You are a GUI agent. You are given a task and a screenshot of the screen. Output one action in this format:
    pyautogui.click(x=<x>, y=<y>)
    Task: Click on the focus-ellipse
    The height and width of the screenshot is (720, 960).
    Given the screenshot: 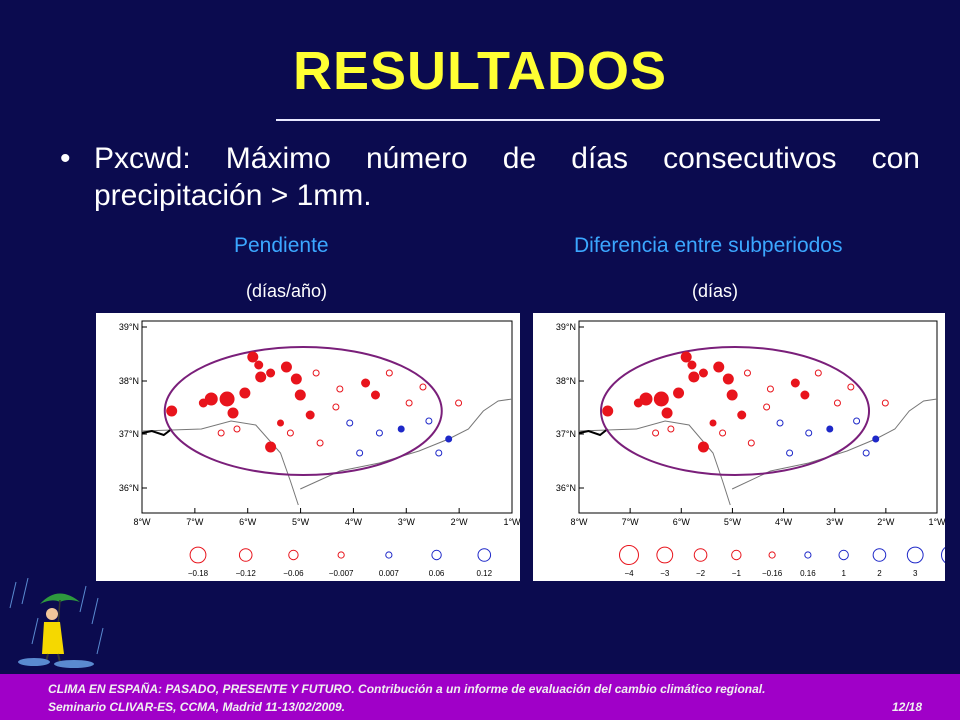 What is the action you would take?
    pyautogui.click(x=735, y=411)
    